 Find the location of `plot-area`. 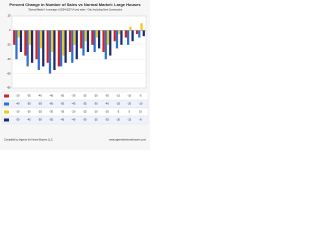

plot-area is located at coordinates (79, 52).